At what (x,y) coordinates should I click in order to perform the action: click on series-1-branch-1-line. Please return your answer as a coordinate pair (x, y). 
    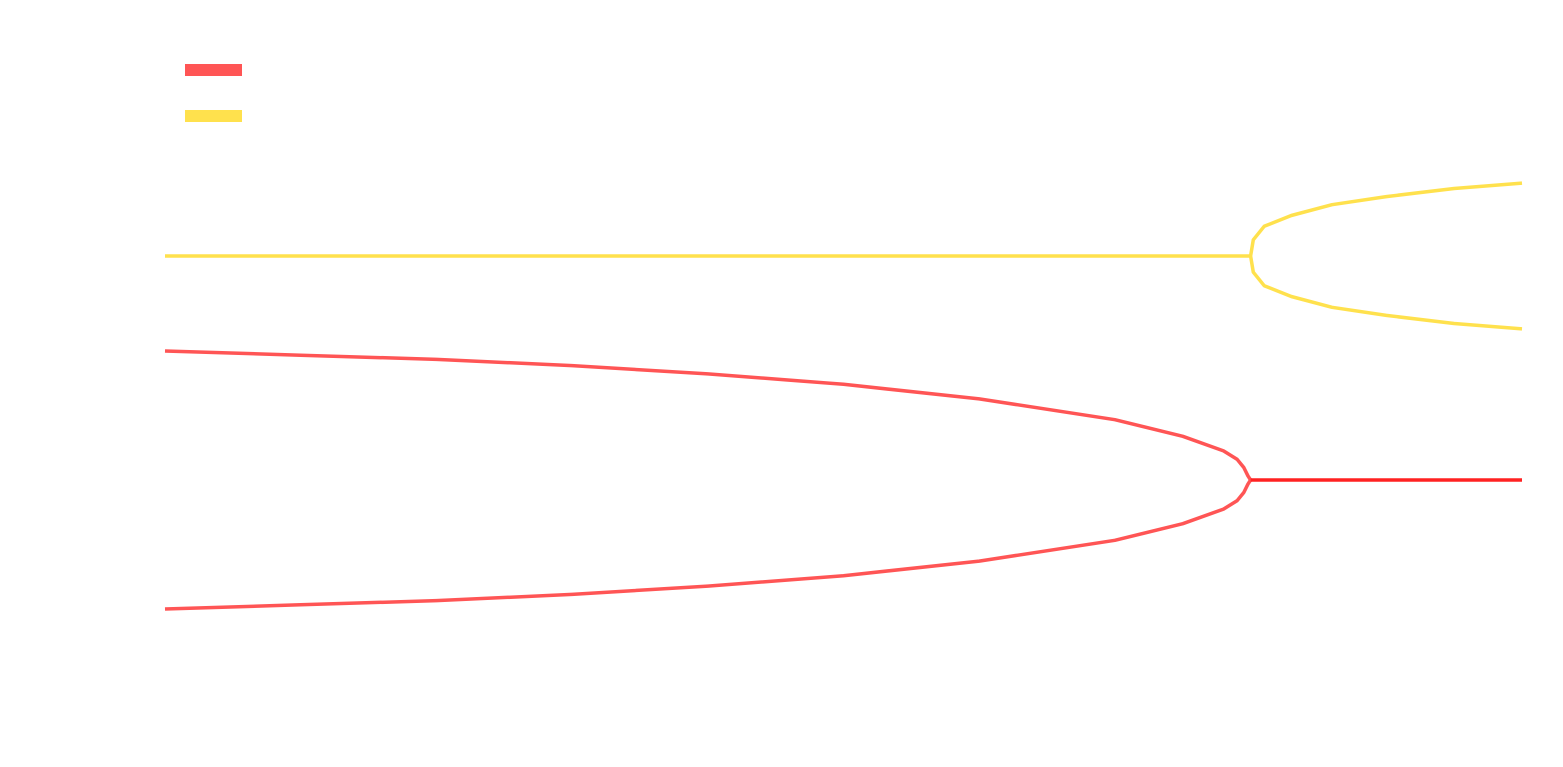
    Looking at the image, I should click on (708, 415).